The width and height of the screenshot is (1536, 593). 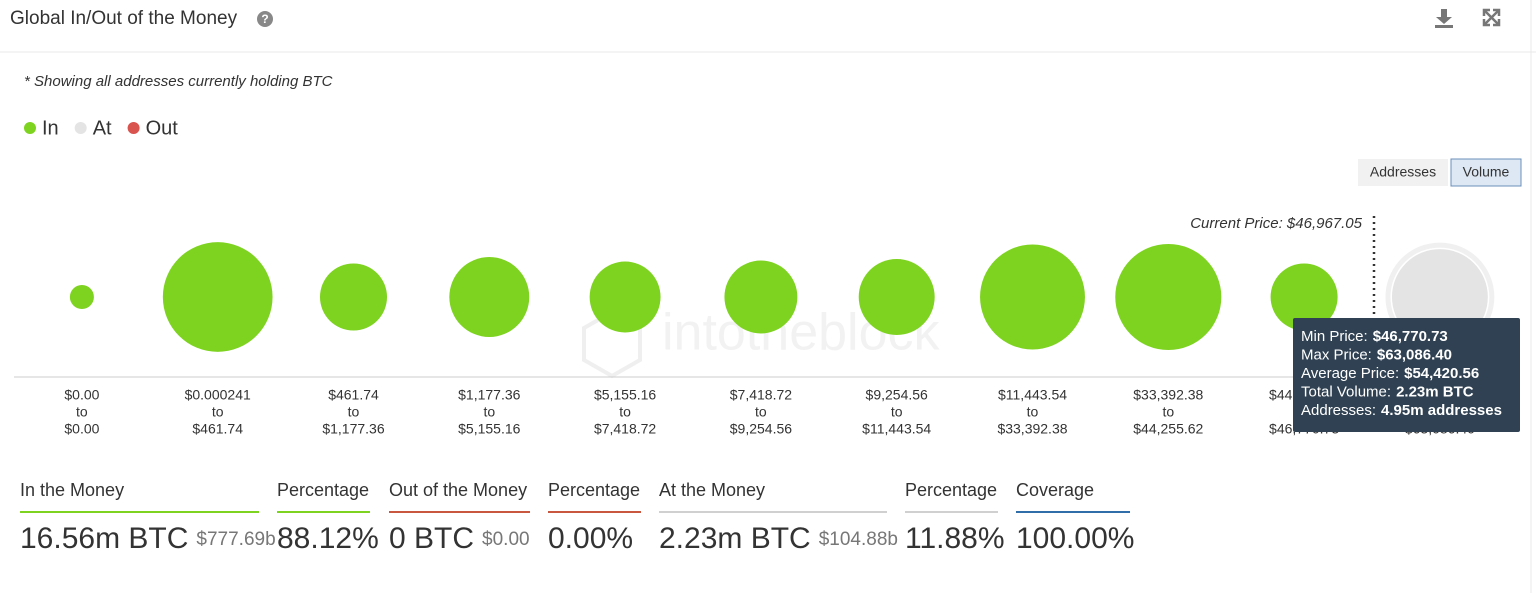 I want to click on help-icon: ?, so click(x=265, y=19).